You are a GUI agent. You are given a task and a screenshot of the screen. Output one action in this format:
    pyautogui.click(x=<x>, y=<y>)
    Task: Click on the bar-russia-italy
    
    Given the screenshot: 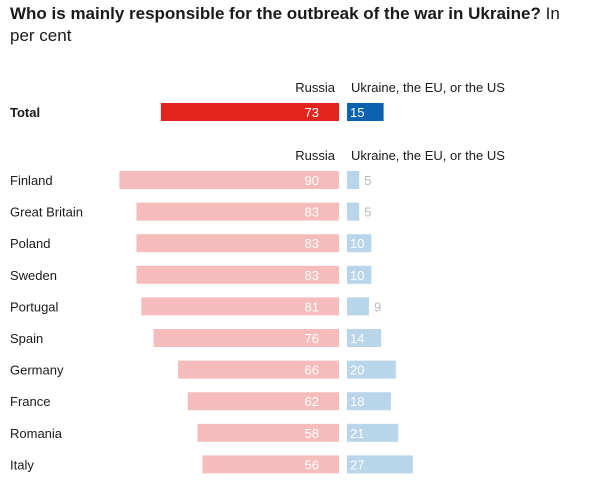 What is the action you would take?
    pyautogui.click(x=270, y=464)
    